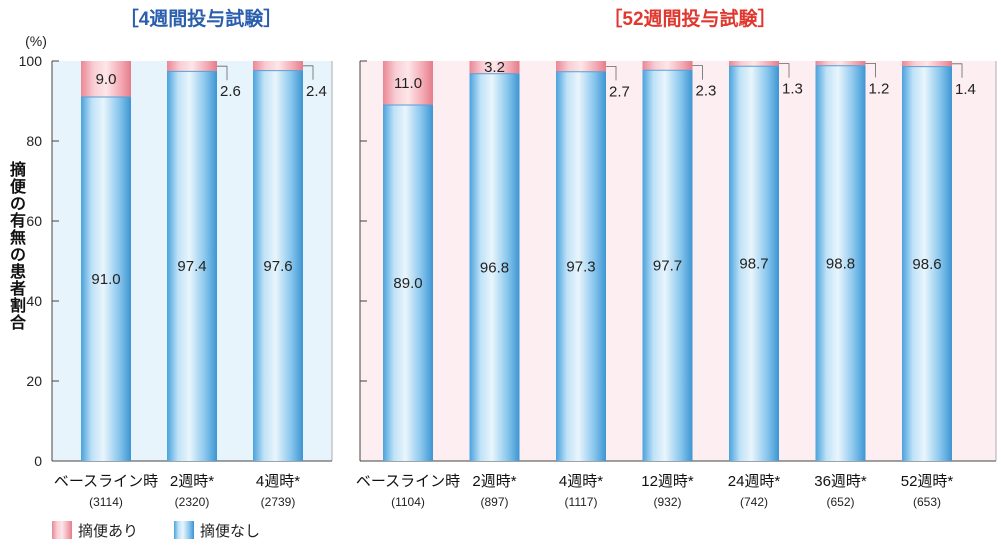  What do you see at coordinates (754, 481) in the screenshot?
I see `x-category-label: 24週時*` at bounding box center [754, 481].